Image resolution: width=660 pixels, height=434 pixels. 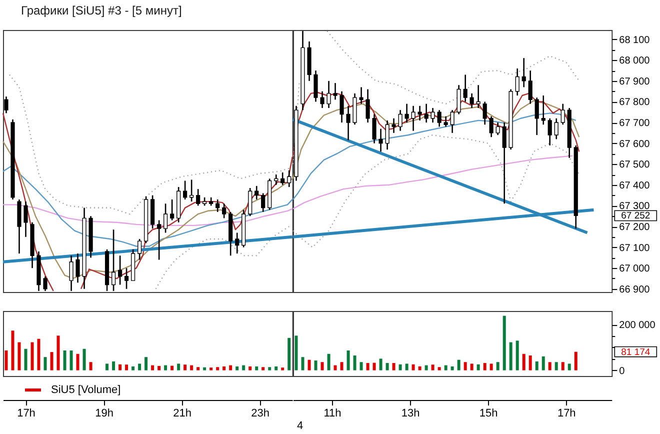 What do you see at coordinates (634, 165) in the screenshot?
I see `y-tick-label: 67 500` at bounding box center [634, 165].